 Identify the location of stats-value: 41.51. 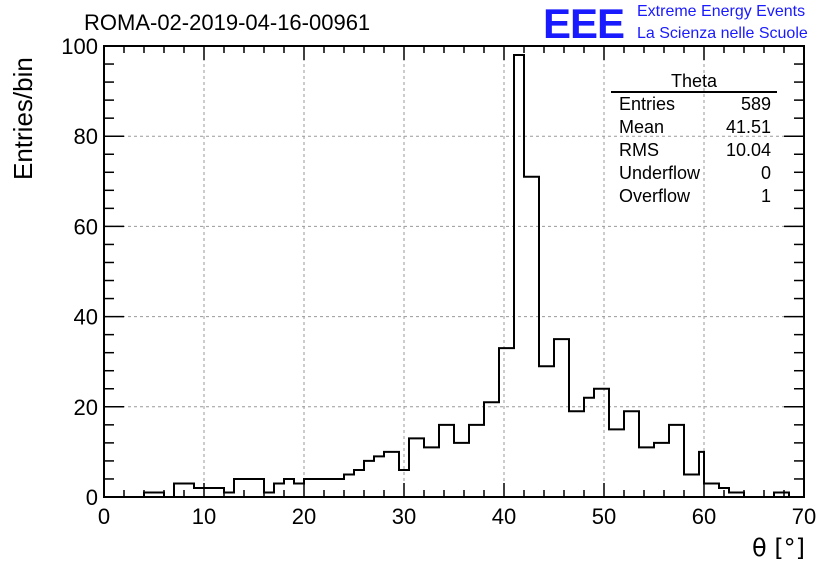
(748, 127).